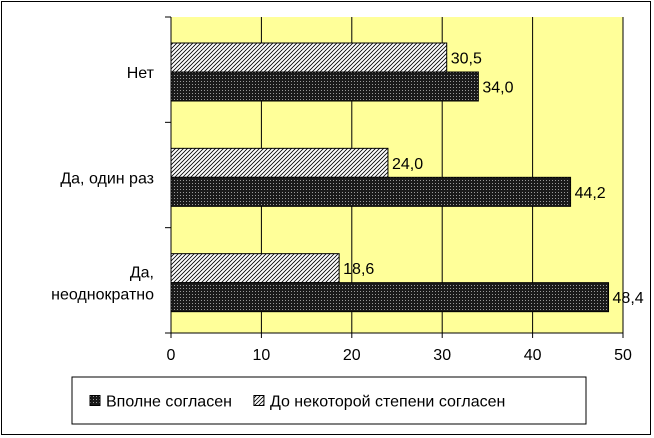 This screenshot has height=438, width=654. What do you see at coordinates (442, 355) in the screenshot?
I see `x-tick-label: 30` at bounding box center [442, 355].